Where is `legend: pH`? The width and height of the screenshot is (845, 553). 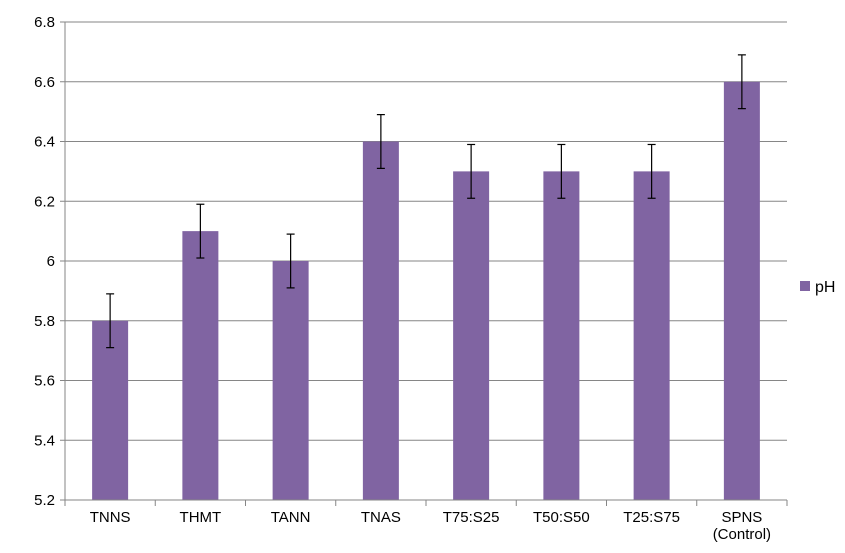
legend: pH is located at coordinates (817, 287).